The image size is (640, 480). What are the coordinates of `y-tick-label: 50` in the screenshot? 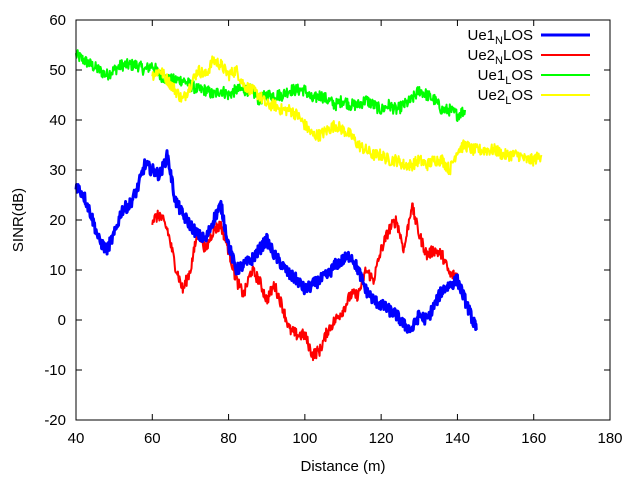 It's located at (57, 70).